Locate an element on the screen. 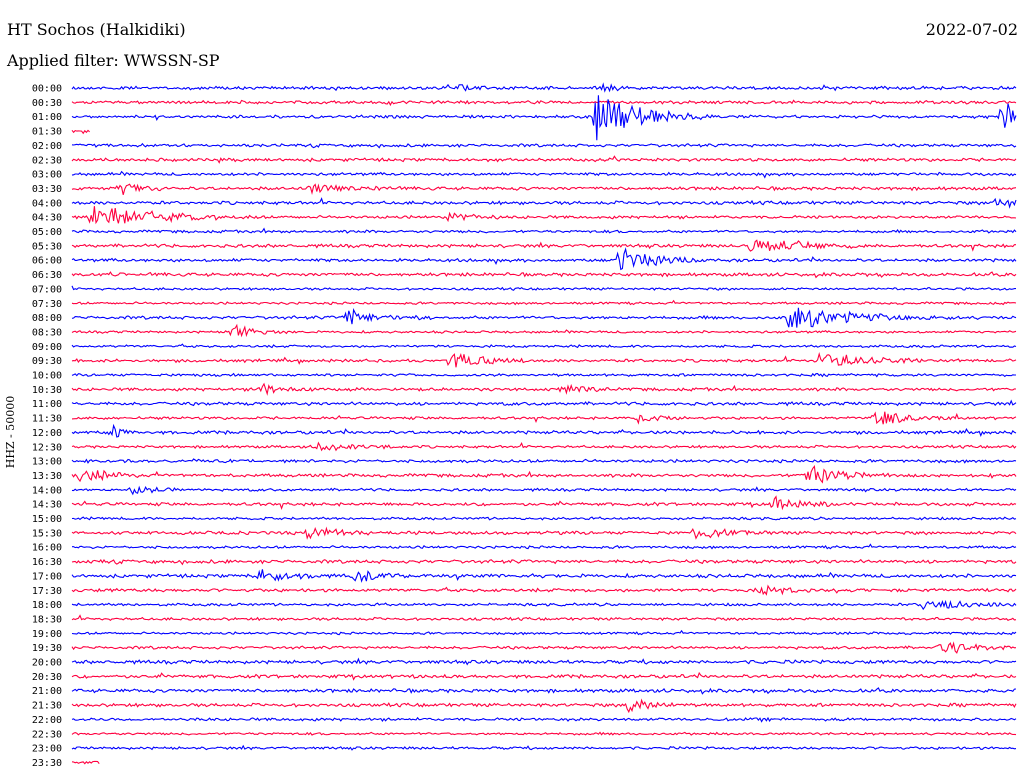  trace-line-2000 is located at coordinates (544, 661).